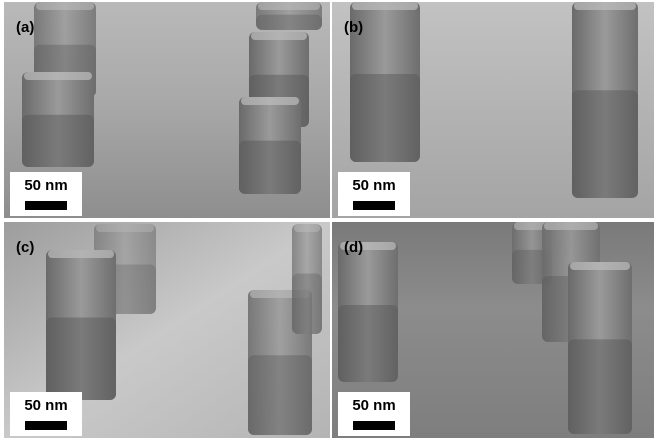 The width and height of the screenshot is (656, 439). I want to click on panel-label: (a), so click(25, 27).